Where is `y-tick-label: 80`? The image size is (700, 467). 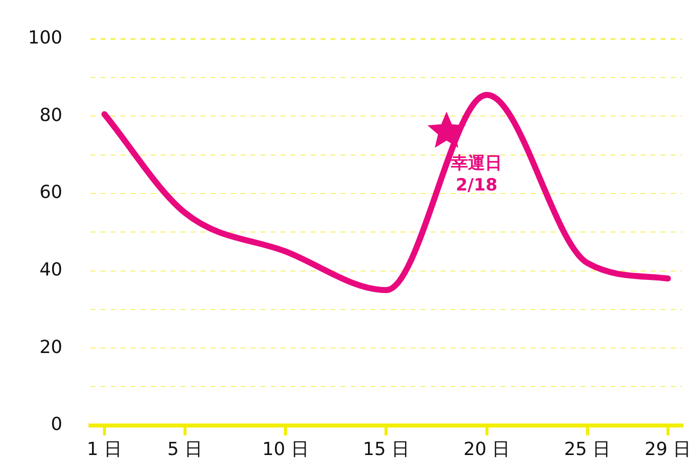 y-tick-label: 80 is located at coordinates (50, 115).